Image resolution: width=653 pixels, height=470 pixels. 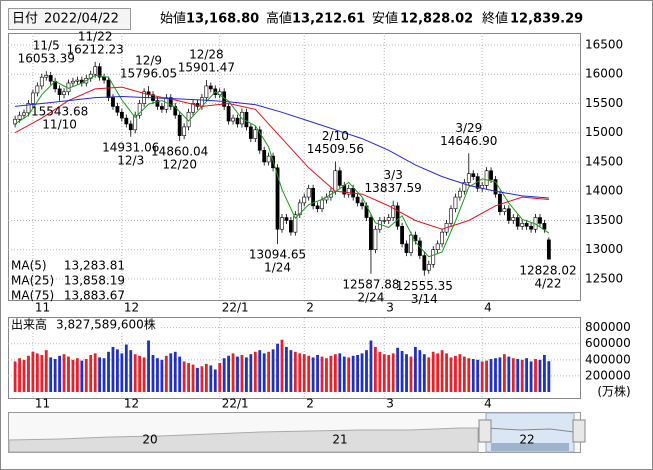 What do you see at coordinates (604, 278) in the screenshot?
I see `y-tick-label: 12500` at bounding box center [604, 278].